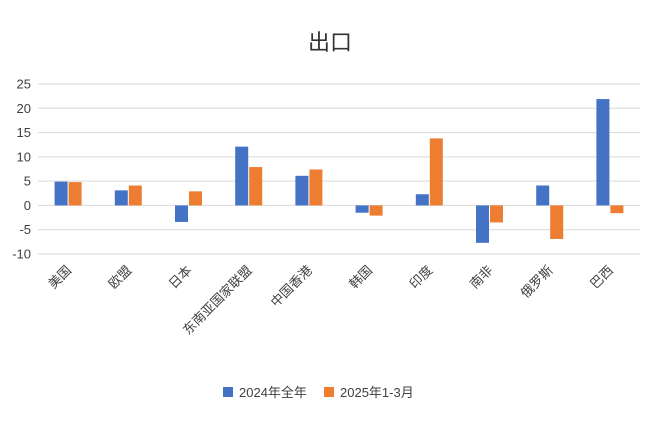 The width and height of the screenshot is (660, 432). What do you see at coordinates (24, 156) in the screenshot?
I see `y-tick-label: 10` at bounding box center [24, 156].